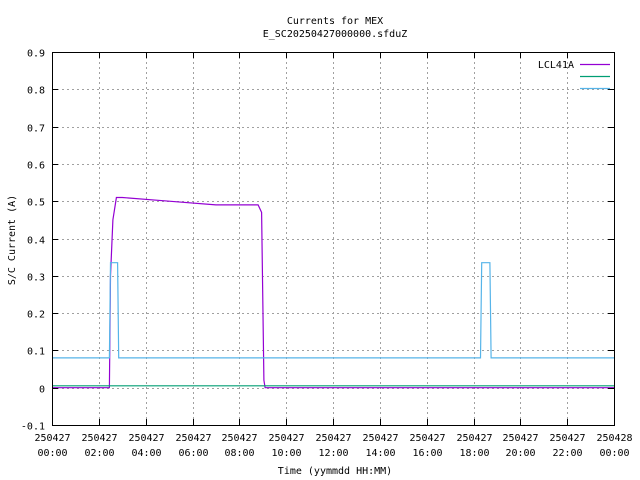 Image resolution: width=640 pixels, height=480 pixels. What do you see at coordinates (12, 240) in the screenshot?
I see `y-axis-label: S/C Current (A)` at bounding box center [12, 240].